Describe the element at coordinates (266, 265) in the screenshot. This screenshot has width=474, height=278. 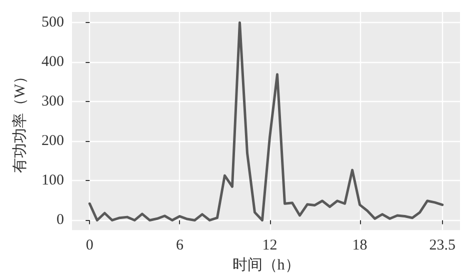
I see `x-axis-title: 时间（h）` at that location.